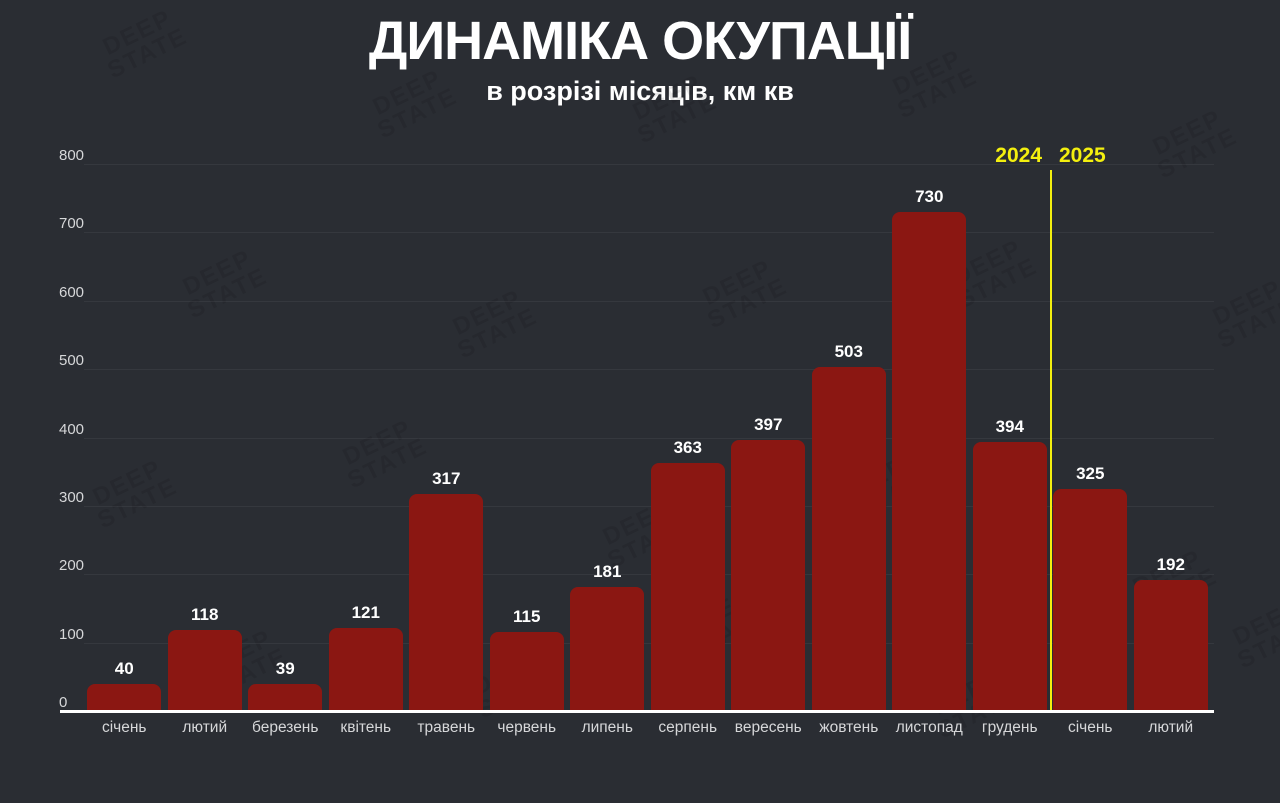 The height and width of the screenshot is (803, 1280). I want to click on y-axis-tick-label: 600, so click(72, 292).